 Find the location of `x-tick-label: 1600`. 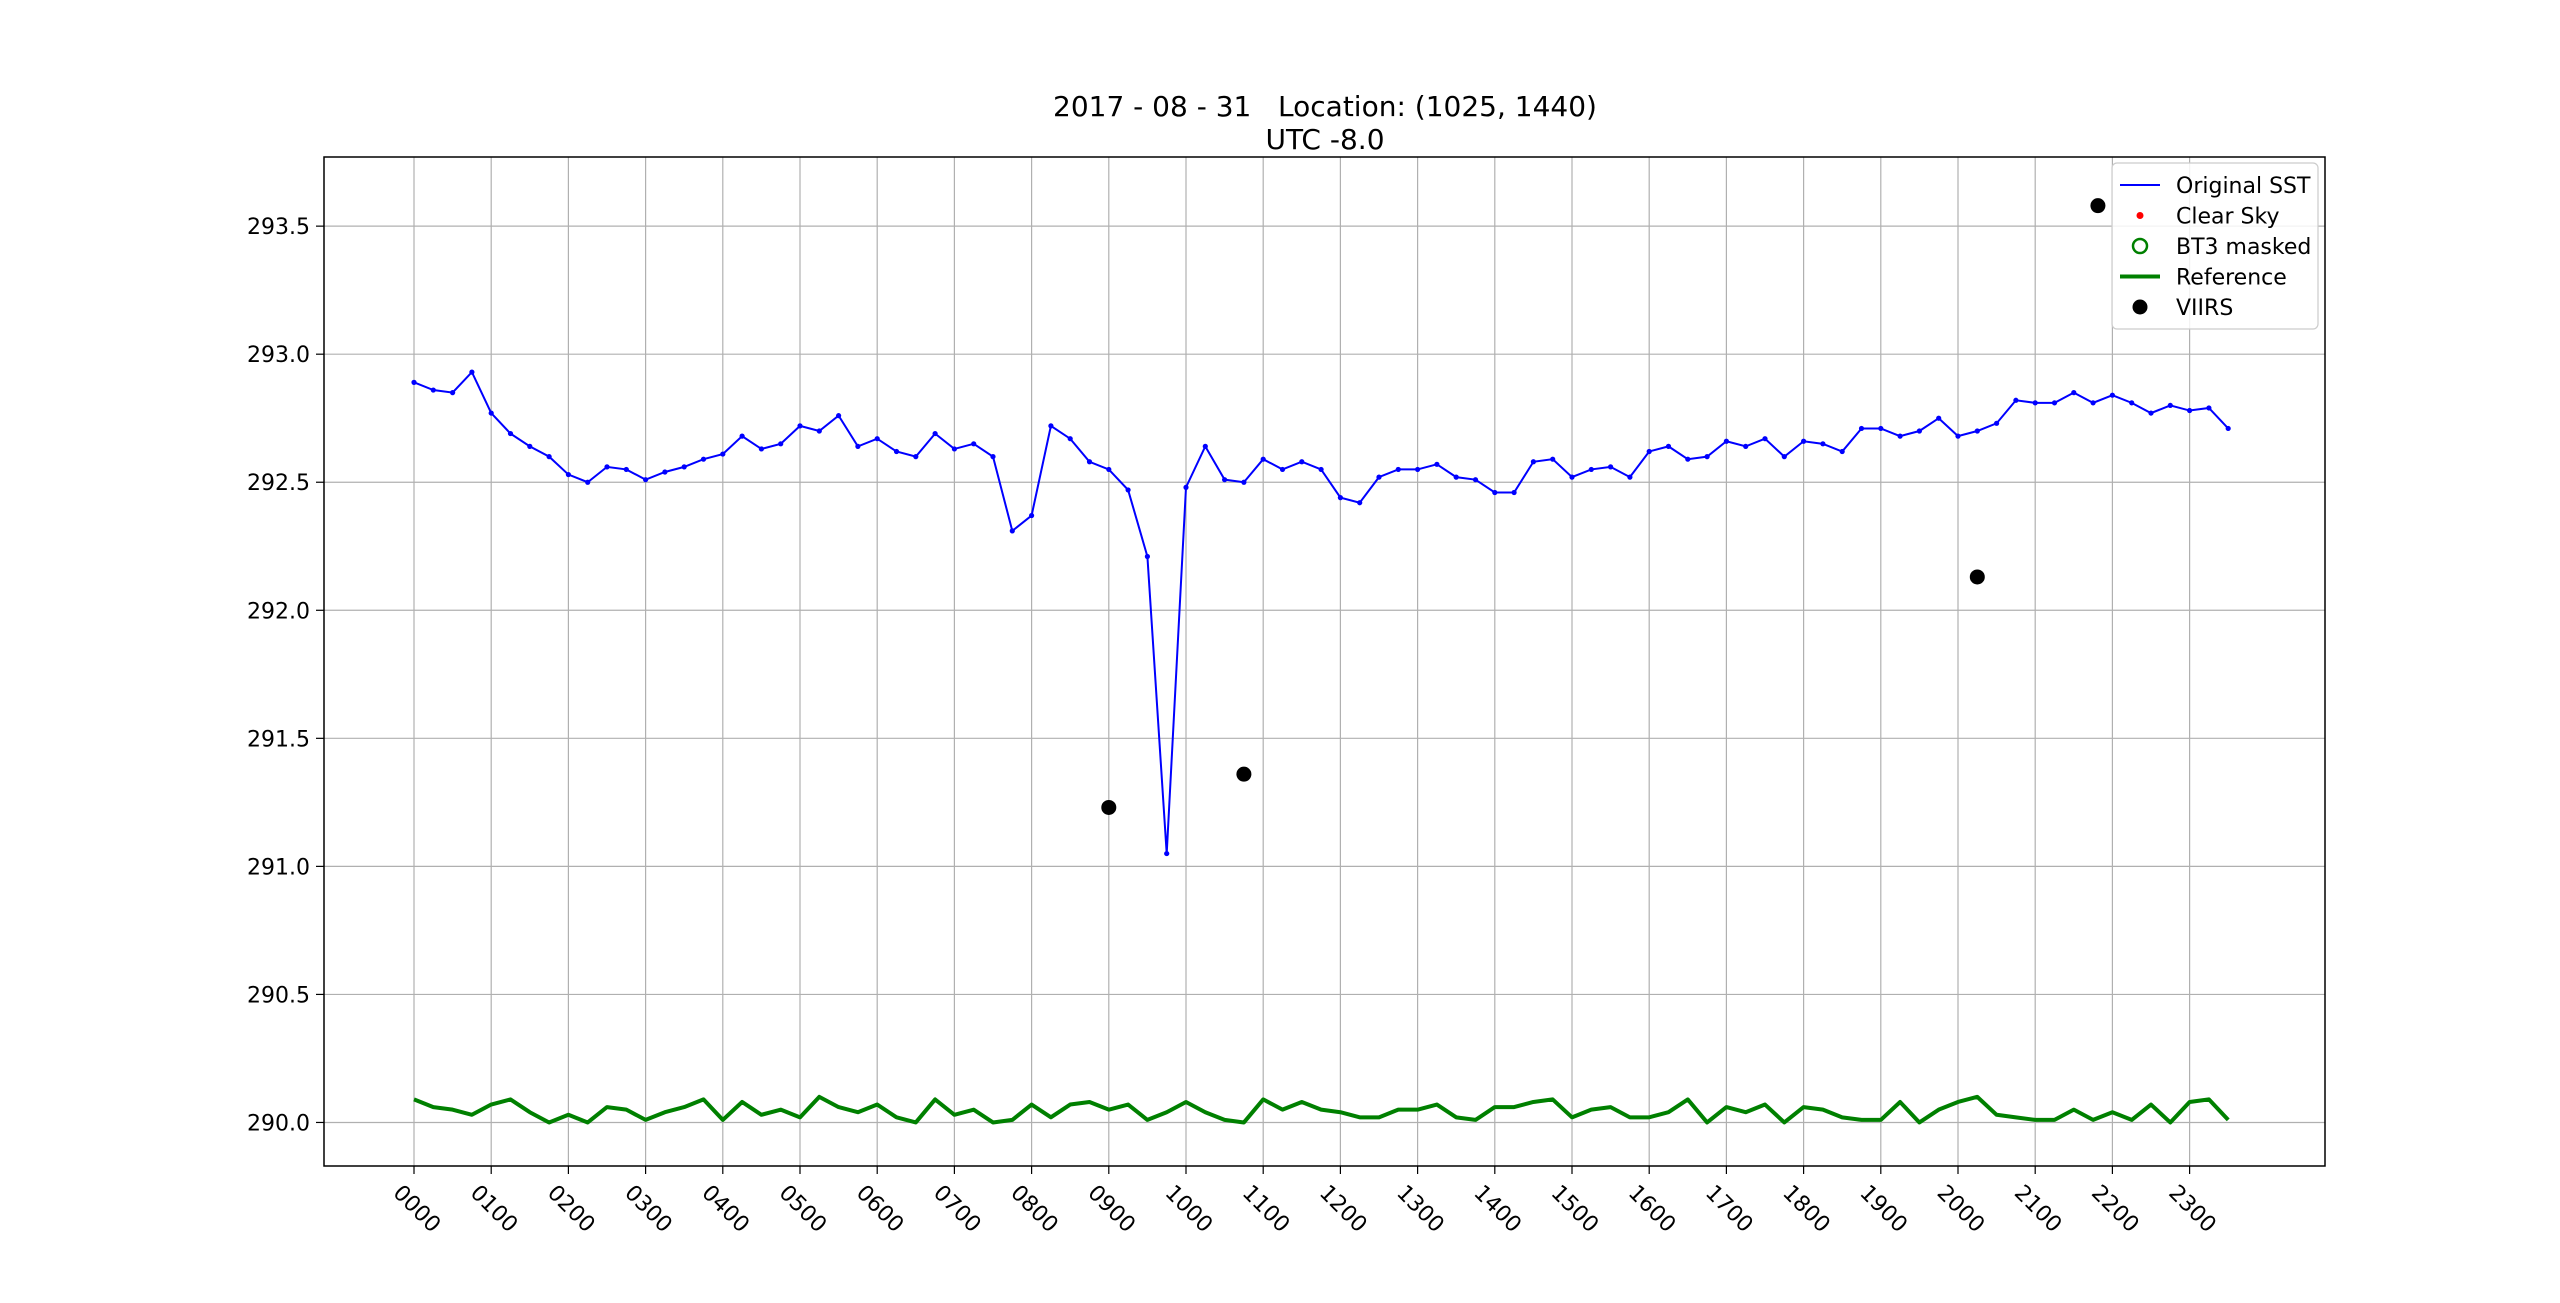

x-tick-label: 1600 is located at coordinates (1651, 1209).